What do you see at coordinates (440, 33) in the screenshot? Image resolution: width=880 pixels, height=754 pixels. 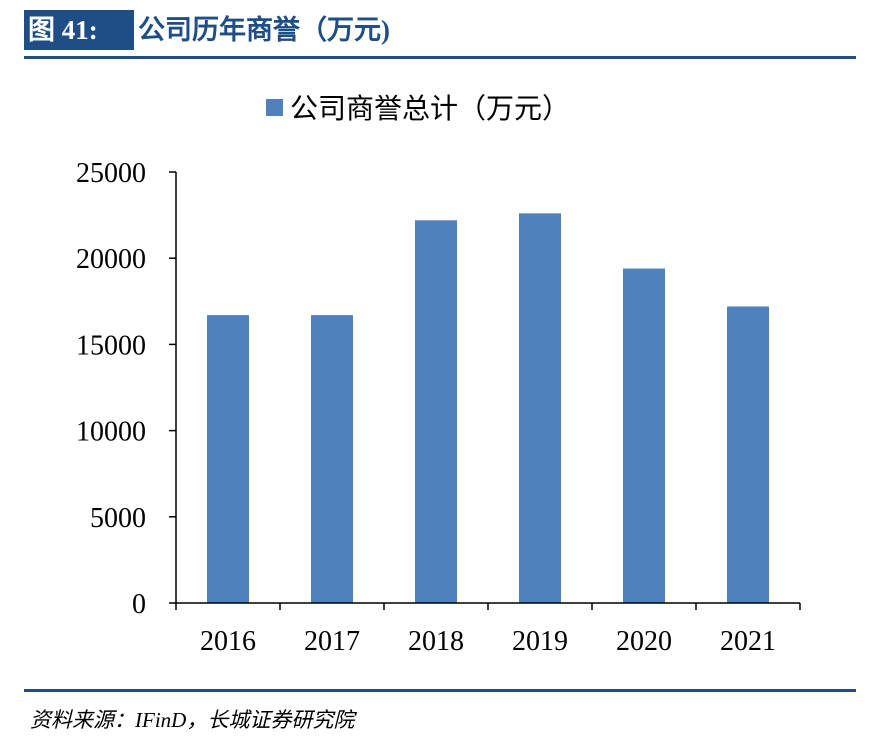 I see `figure-header: 图 41: 公司历年商誉（万元)` at bounding box center [440, 33].